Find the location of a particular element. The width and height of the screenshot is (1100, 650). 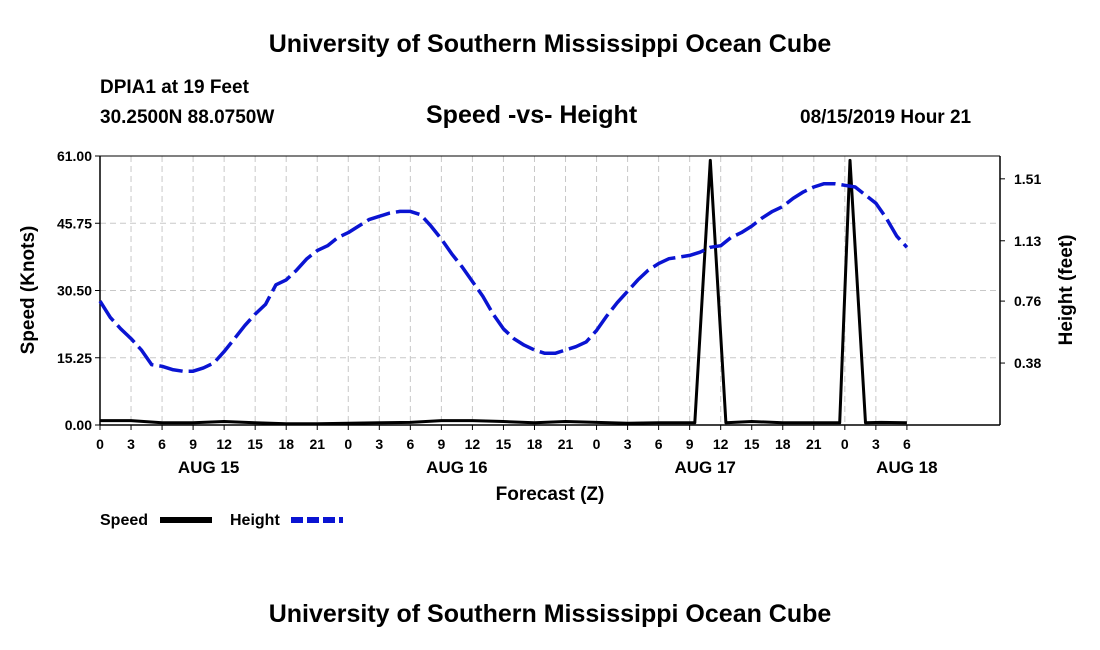

x-date-label: AUG 16 is located at coordinates (456, 467).